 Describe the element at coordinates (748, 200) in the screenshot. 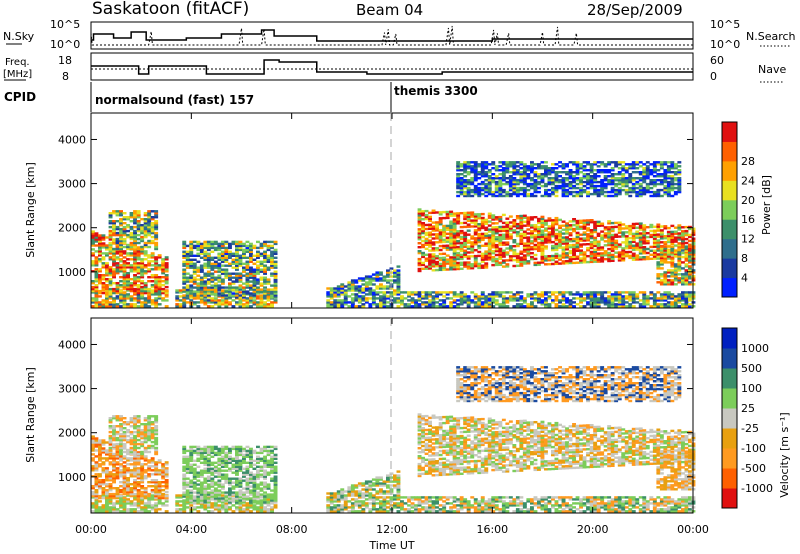

I see `power-colorbar-tick: 20` at that location.